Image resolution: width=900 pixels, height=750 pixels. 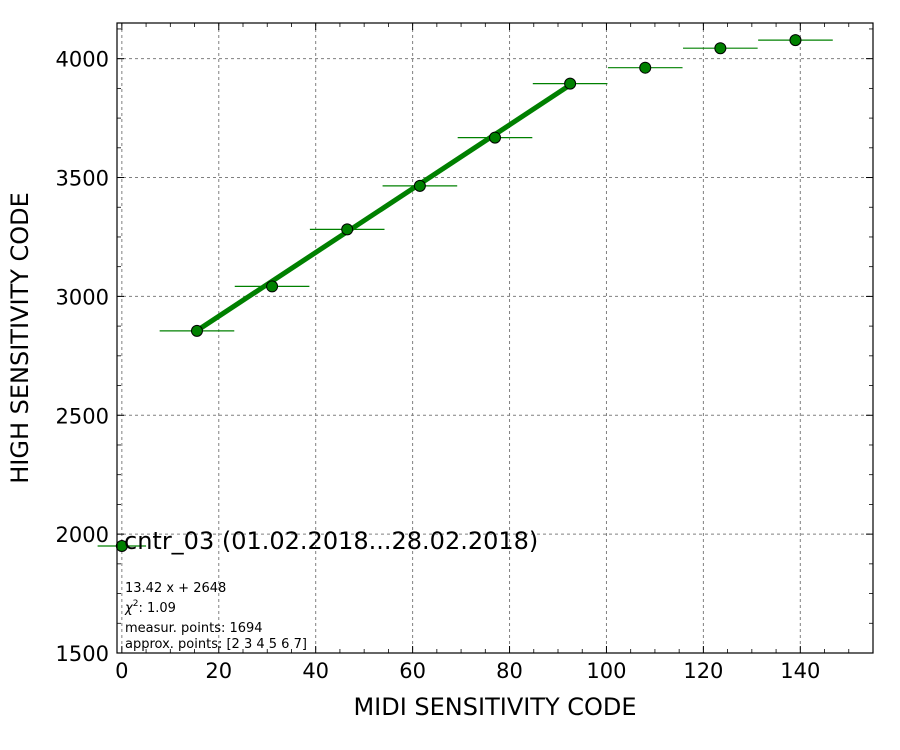 I want to click on x-tick-label: 40, so click(x=315, y=671).